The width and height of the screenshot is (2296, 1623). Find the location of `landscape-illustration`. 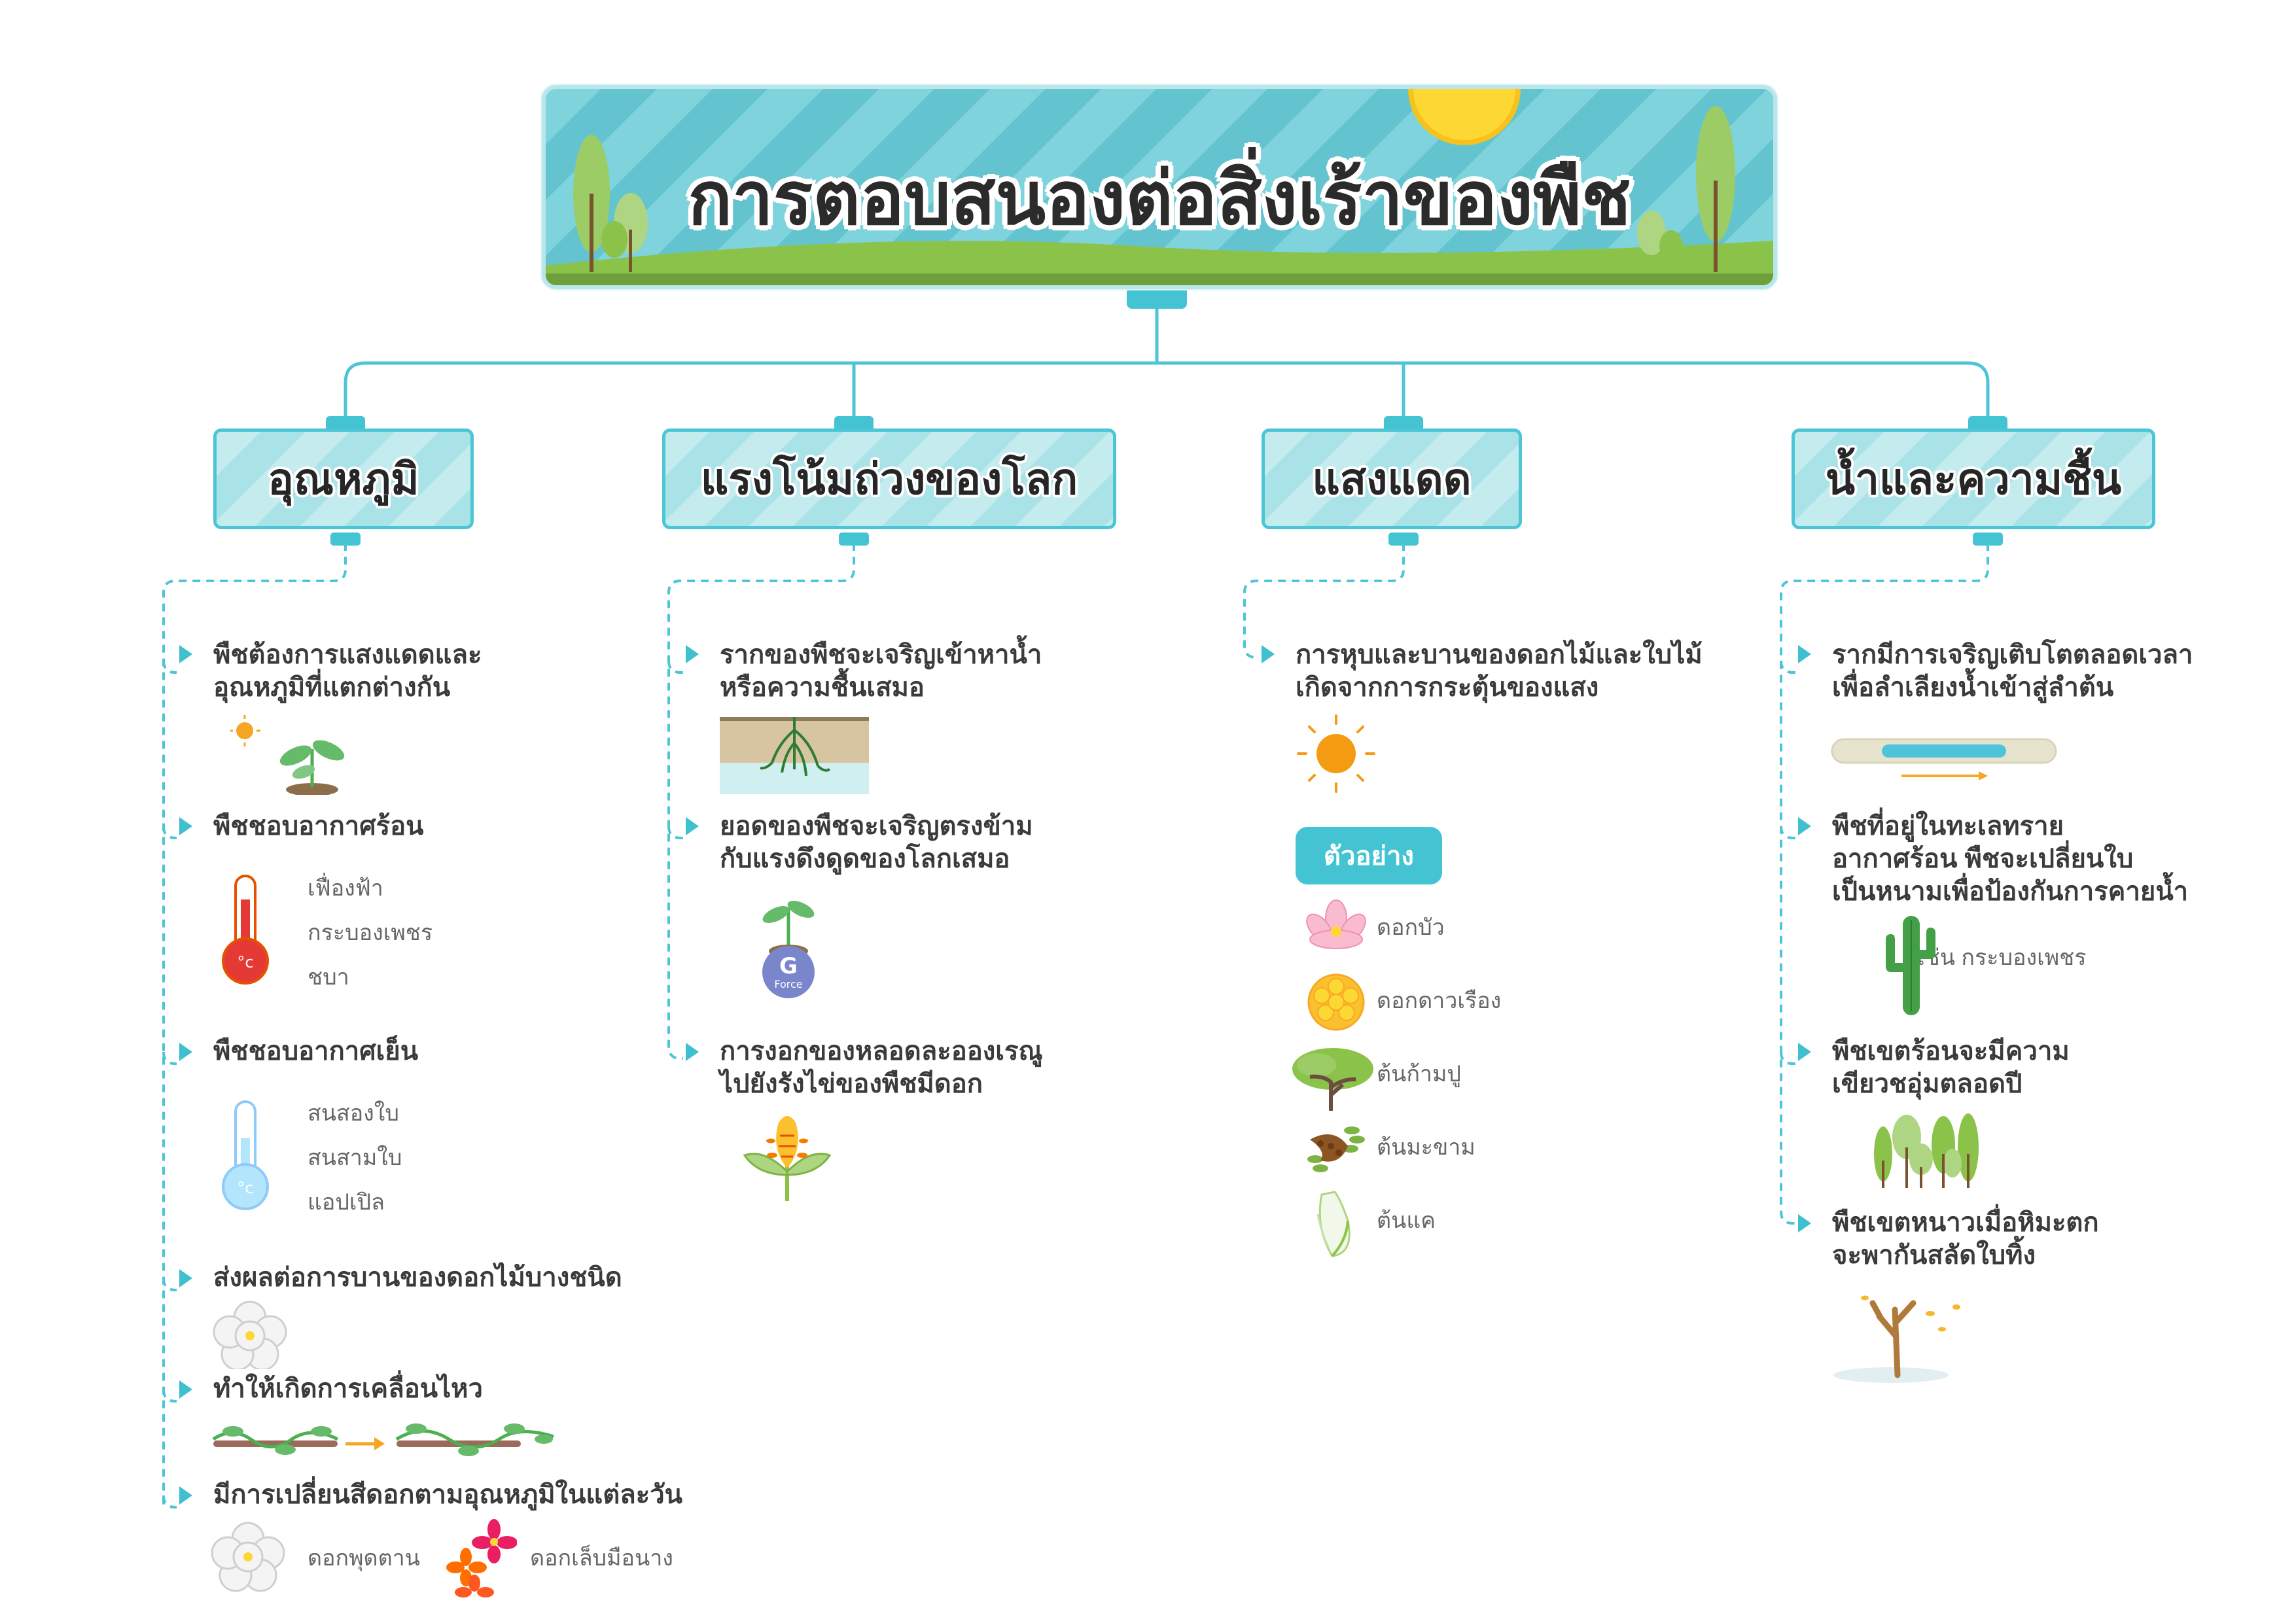

landscape-illustration is located at coordinates (1159, 187).